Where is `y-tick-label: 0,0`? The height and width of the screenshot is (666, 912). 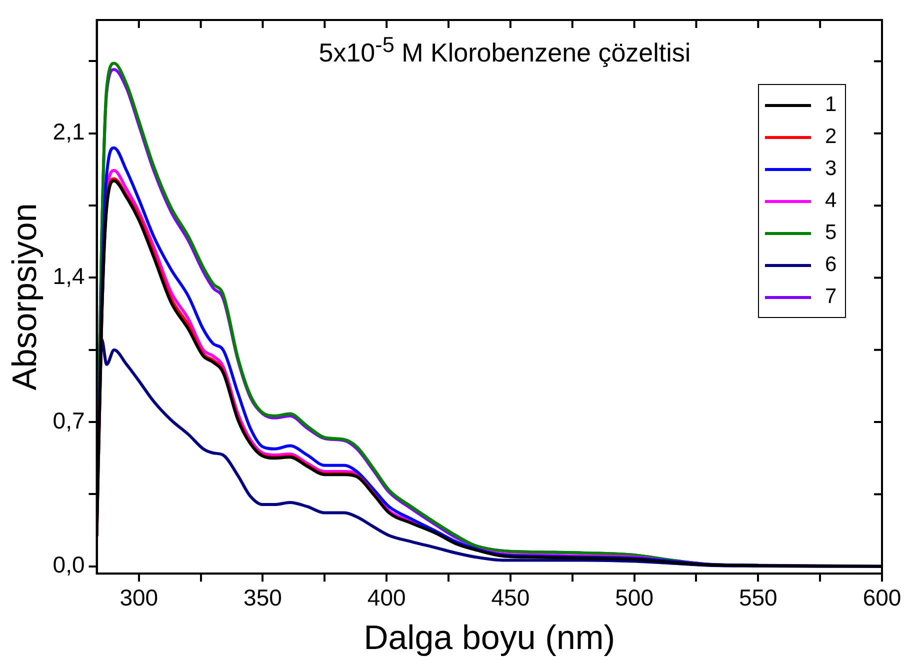
y-tick-label: 0,0 is located at coordinates (68, 565).